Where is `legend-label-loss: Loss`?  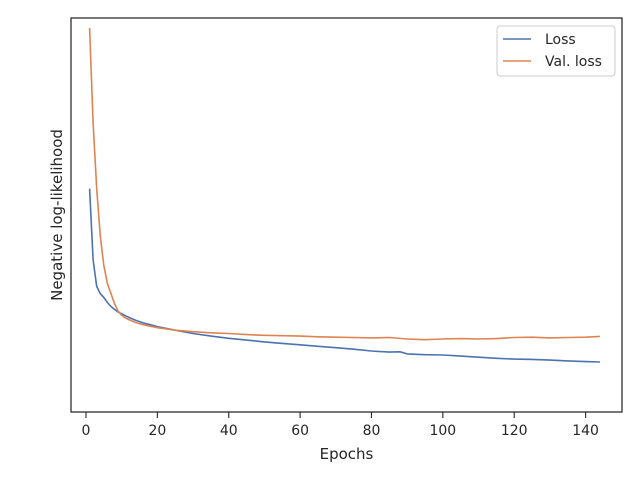 legend-label-loss: Loss is located at coordinates (560, 40).